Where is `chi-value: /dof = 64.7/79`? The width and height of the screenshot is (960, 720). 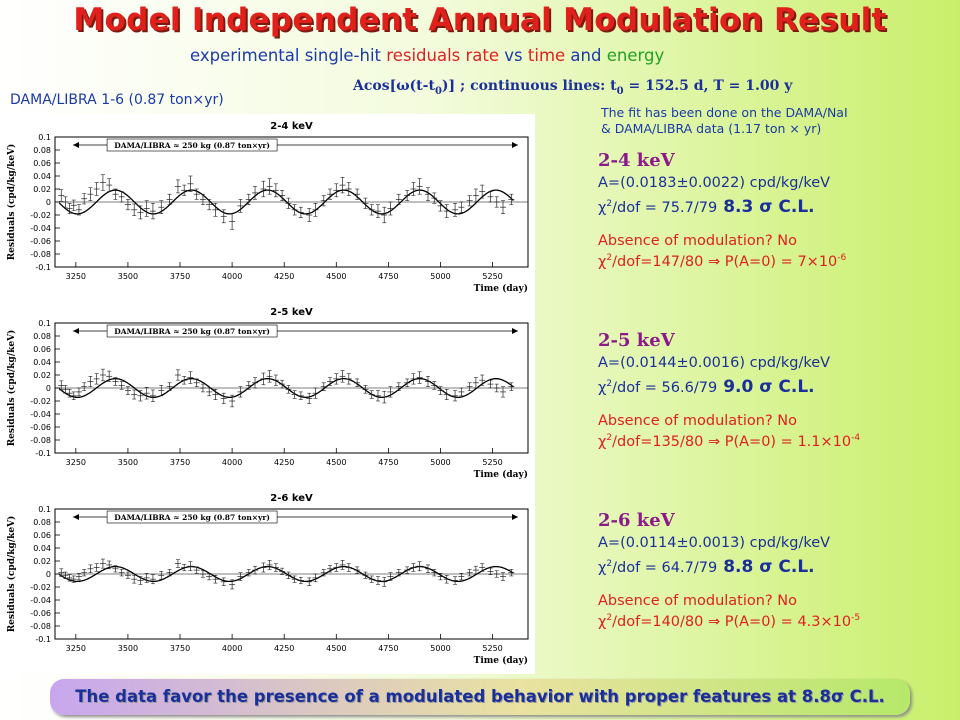
chi-value: /dof = 64.7/79 is located at coordinates (665, 568).